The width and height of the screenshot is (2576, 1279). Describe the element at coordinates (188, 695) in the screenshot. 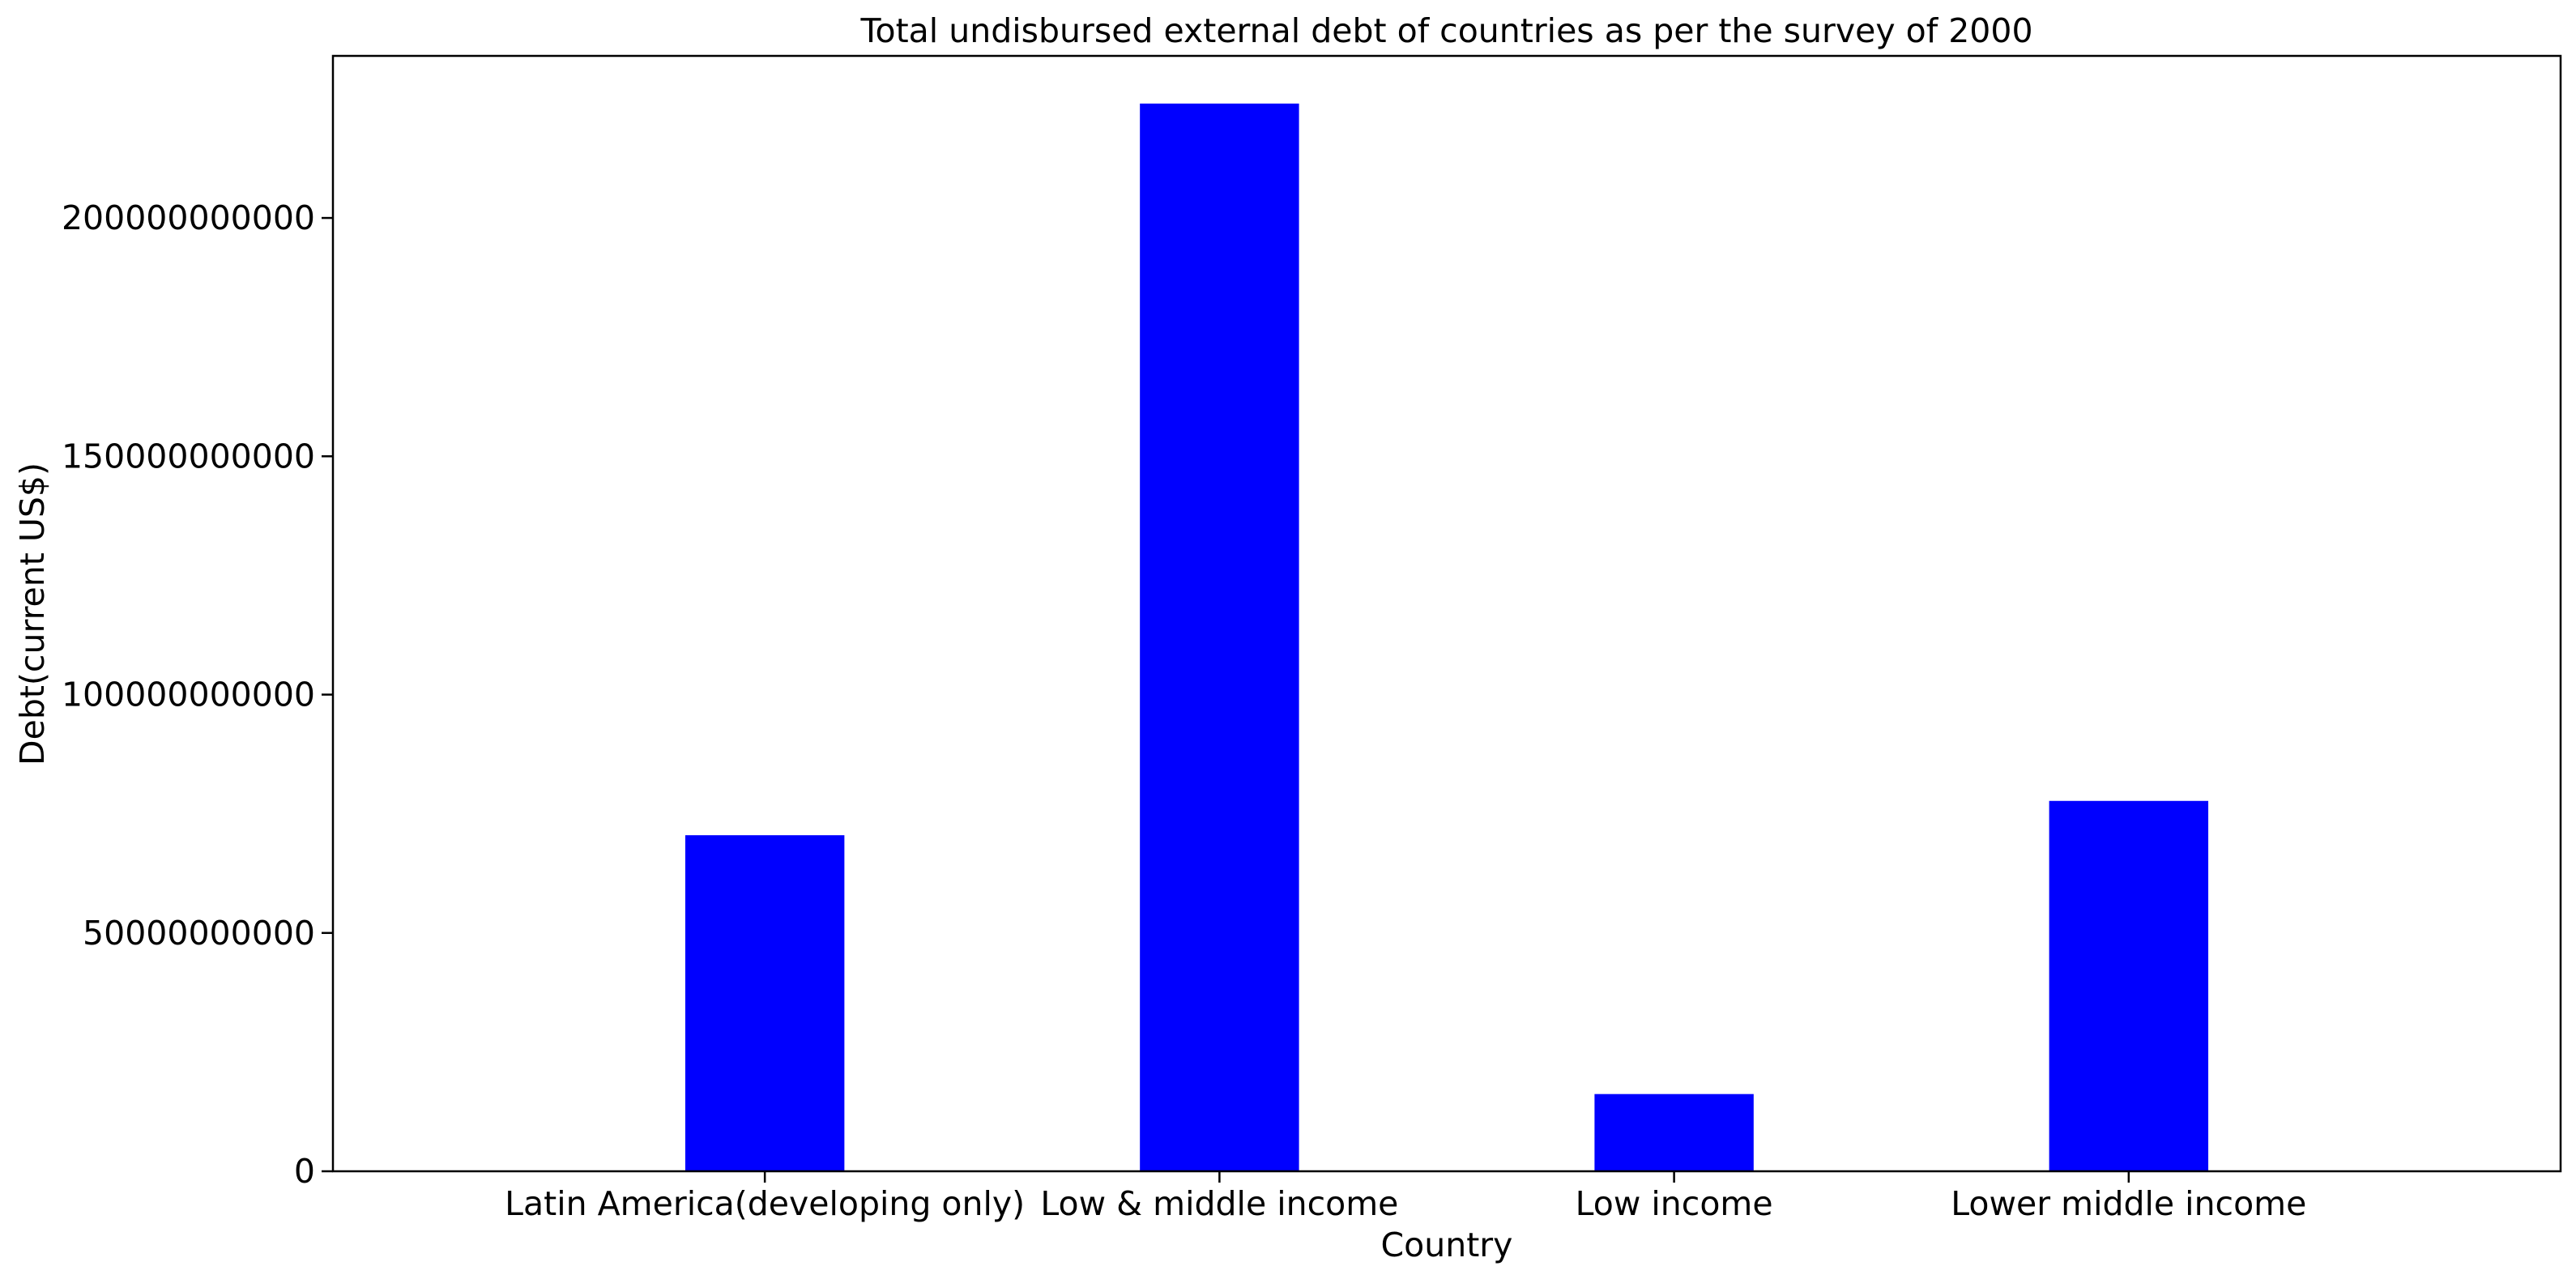

I see `y-tick-label: 100000000000` at that location.